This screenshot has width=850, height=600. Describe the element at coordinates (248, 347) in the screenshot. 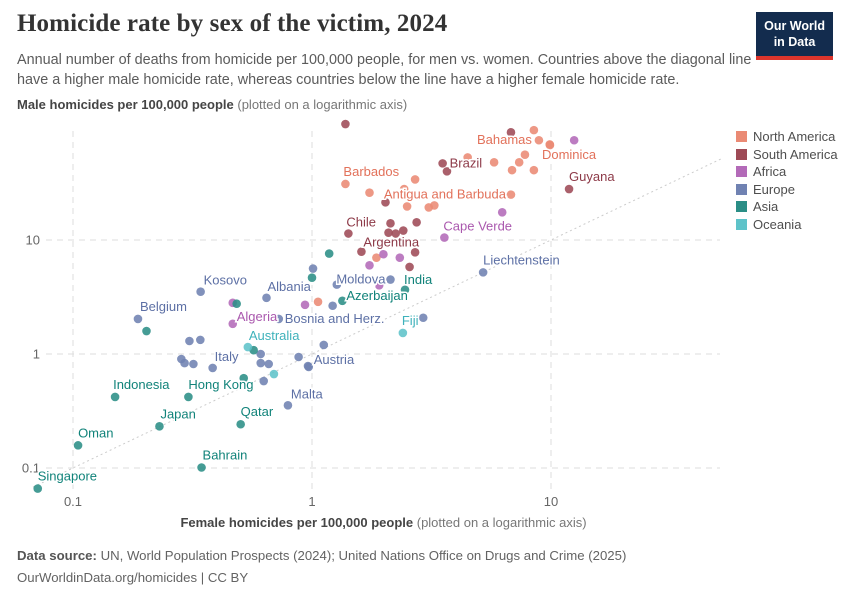

I see `data-point-australia` at that location.